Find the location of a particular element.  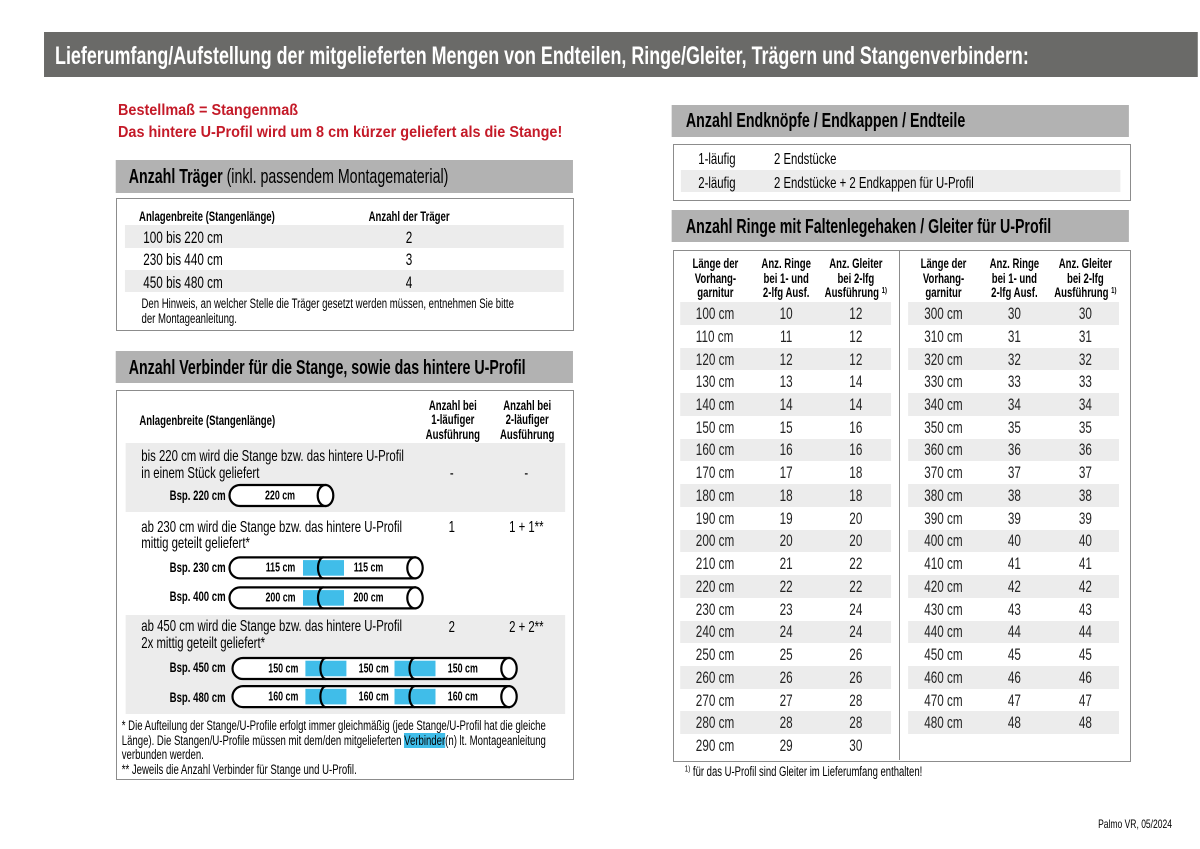

svg-text: 220 cm is located at coordinates (280, 496).